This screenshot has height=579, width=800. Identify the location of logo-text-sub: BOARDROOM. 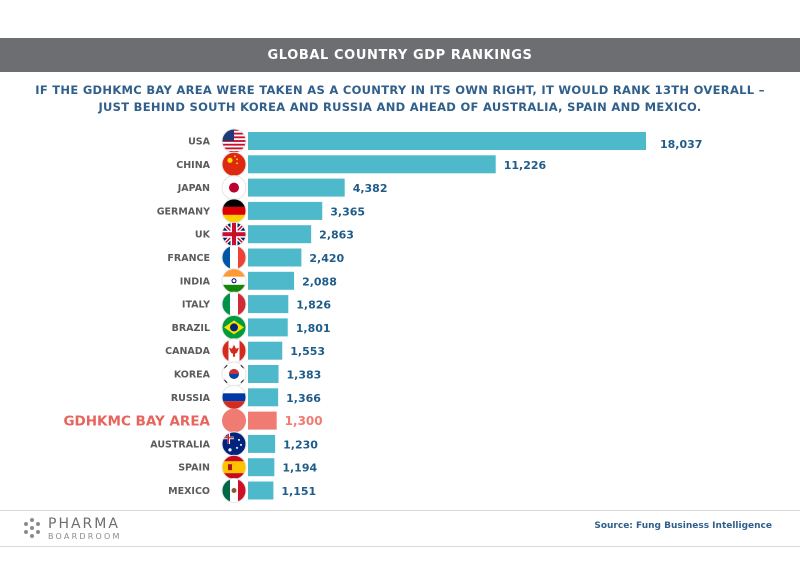
(85, 536).